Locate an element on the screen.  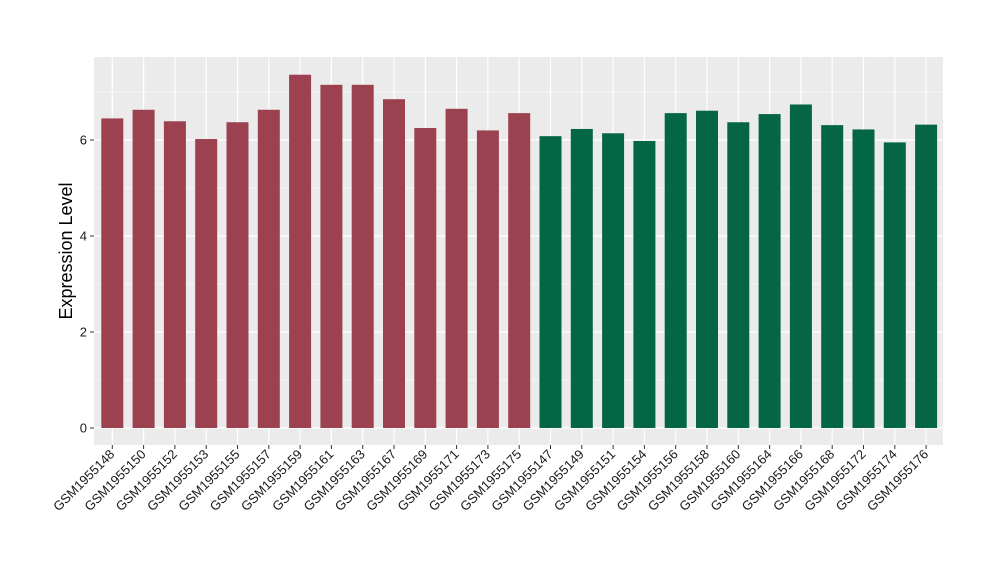
y-axis: 0 2 4 6 is located at coordinates (87, 284).